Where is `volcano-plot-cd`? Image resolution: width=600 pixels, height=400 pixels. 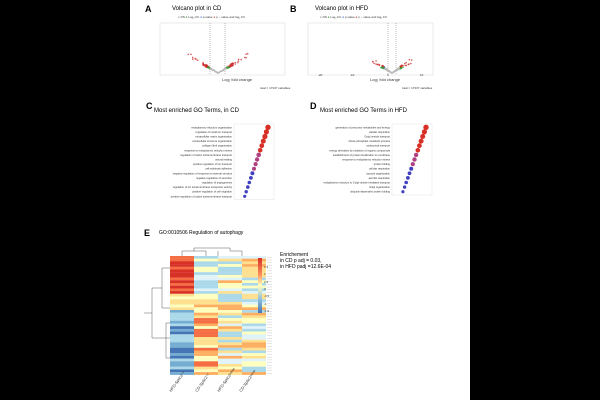 volcano-plot-cd is located at coordinates (222, 49).